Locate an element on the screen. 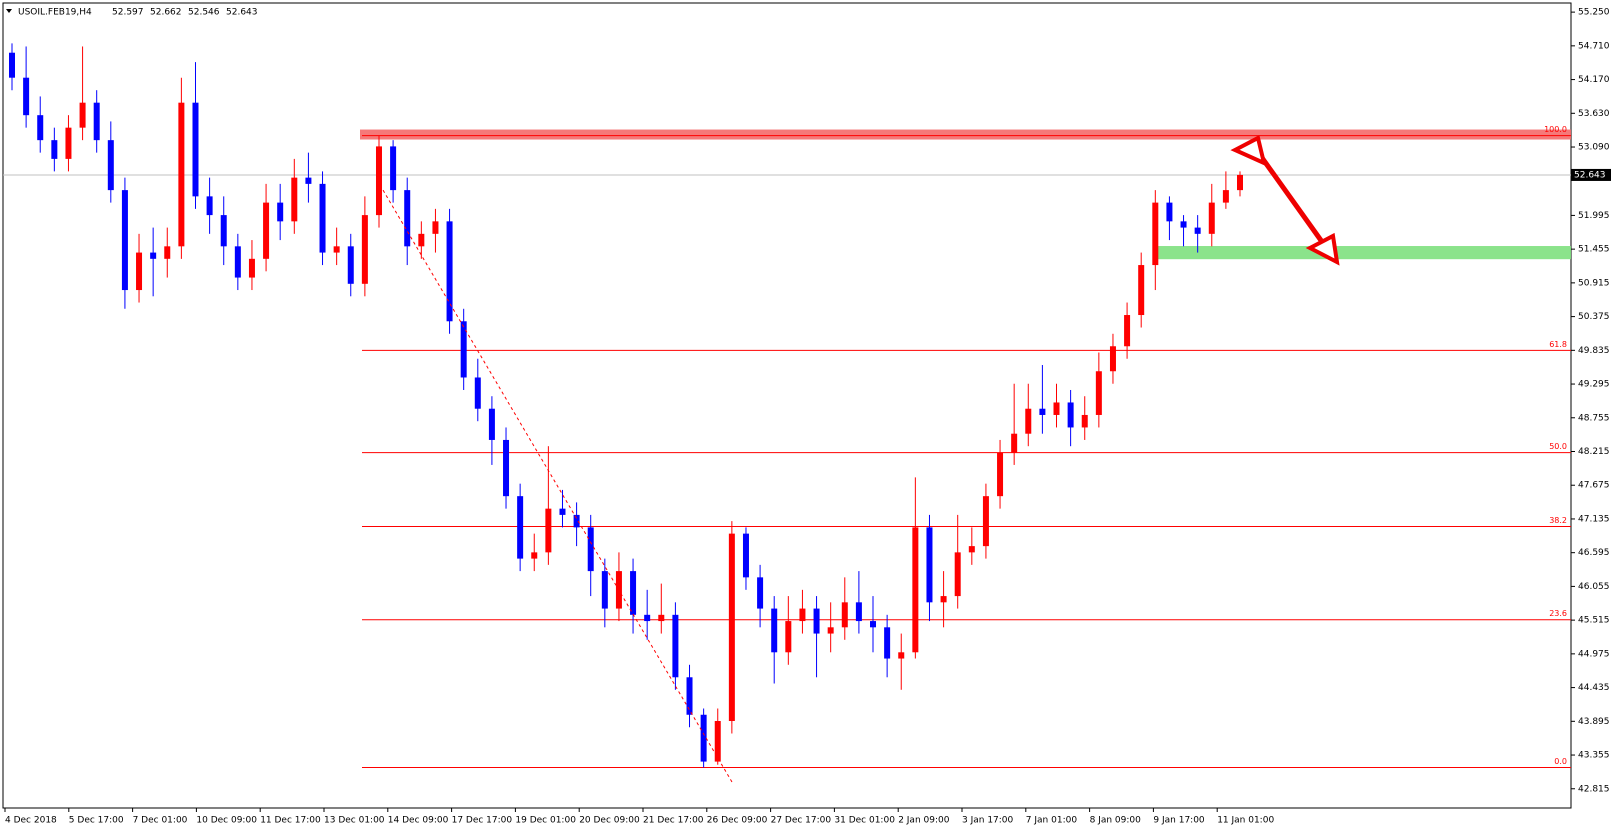 Image resolution: width=1613 pixels, height=835 pixels. y-tick-label: 51.995 is located at coordinates (1594, 216).